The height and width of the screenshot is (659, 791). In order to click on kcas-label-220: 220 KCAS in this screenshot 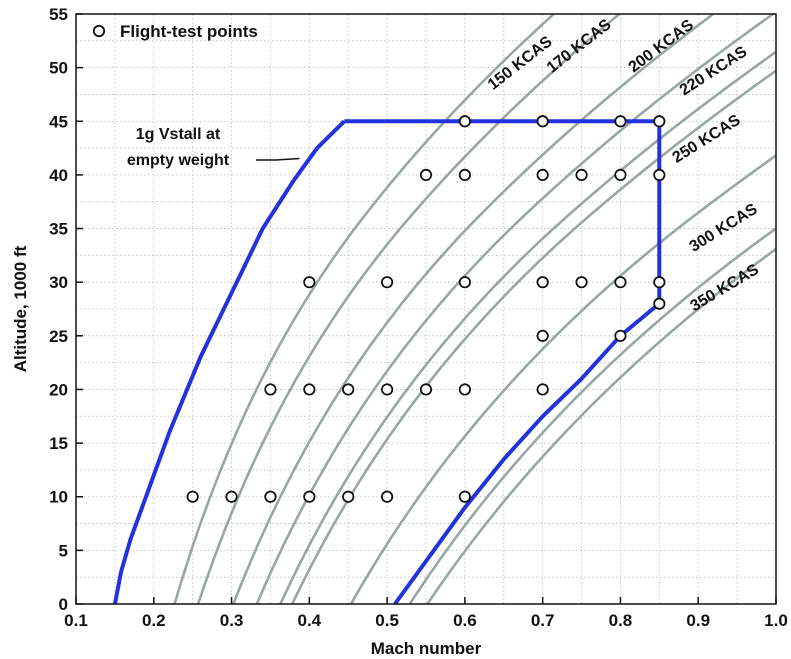, I will do `click(714, 71)`.